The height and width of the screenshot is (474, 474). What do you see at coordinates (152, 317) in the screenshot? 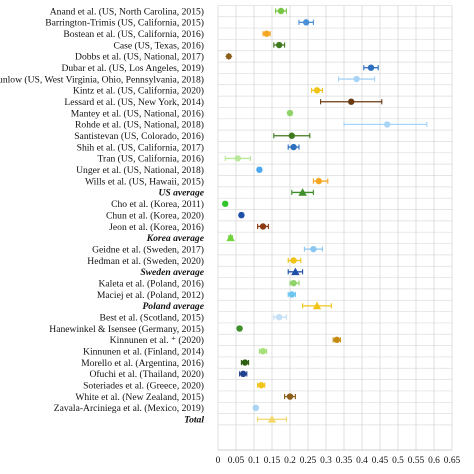
I see `study-label: Best et al. (Scotland, 2015)` at bounding box center [152, 317].